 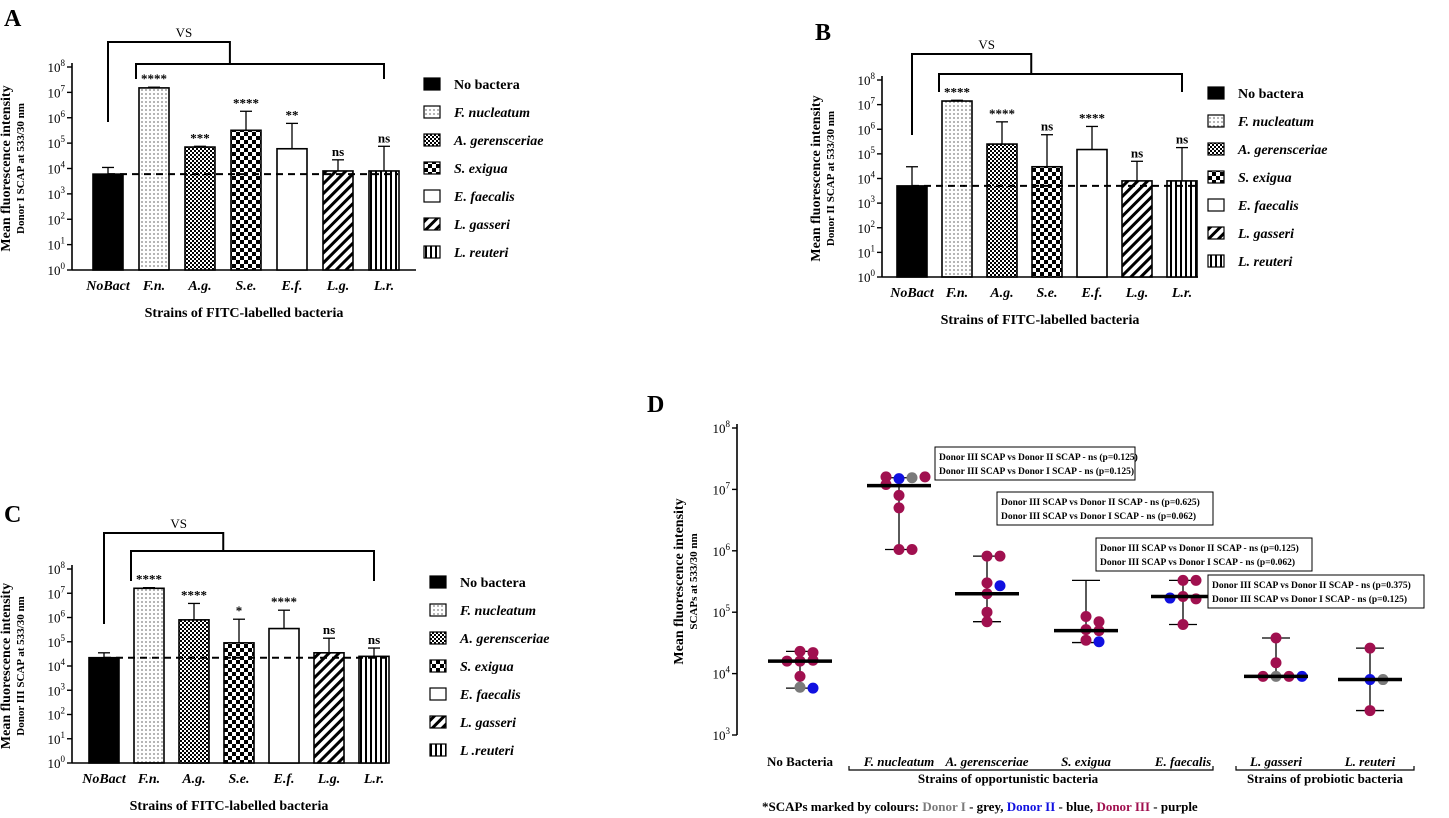 What do you see at coordinates (1060, 82) in the screenshot?
I see `vs-bracket-right` at bounding box center [1060, 82].